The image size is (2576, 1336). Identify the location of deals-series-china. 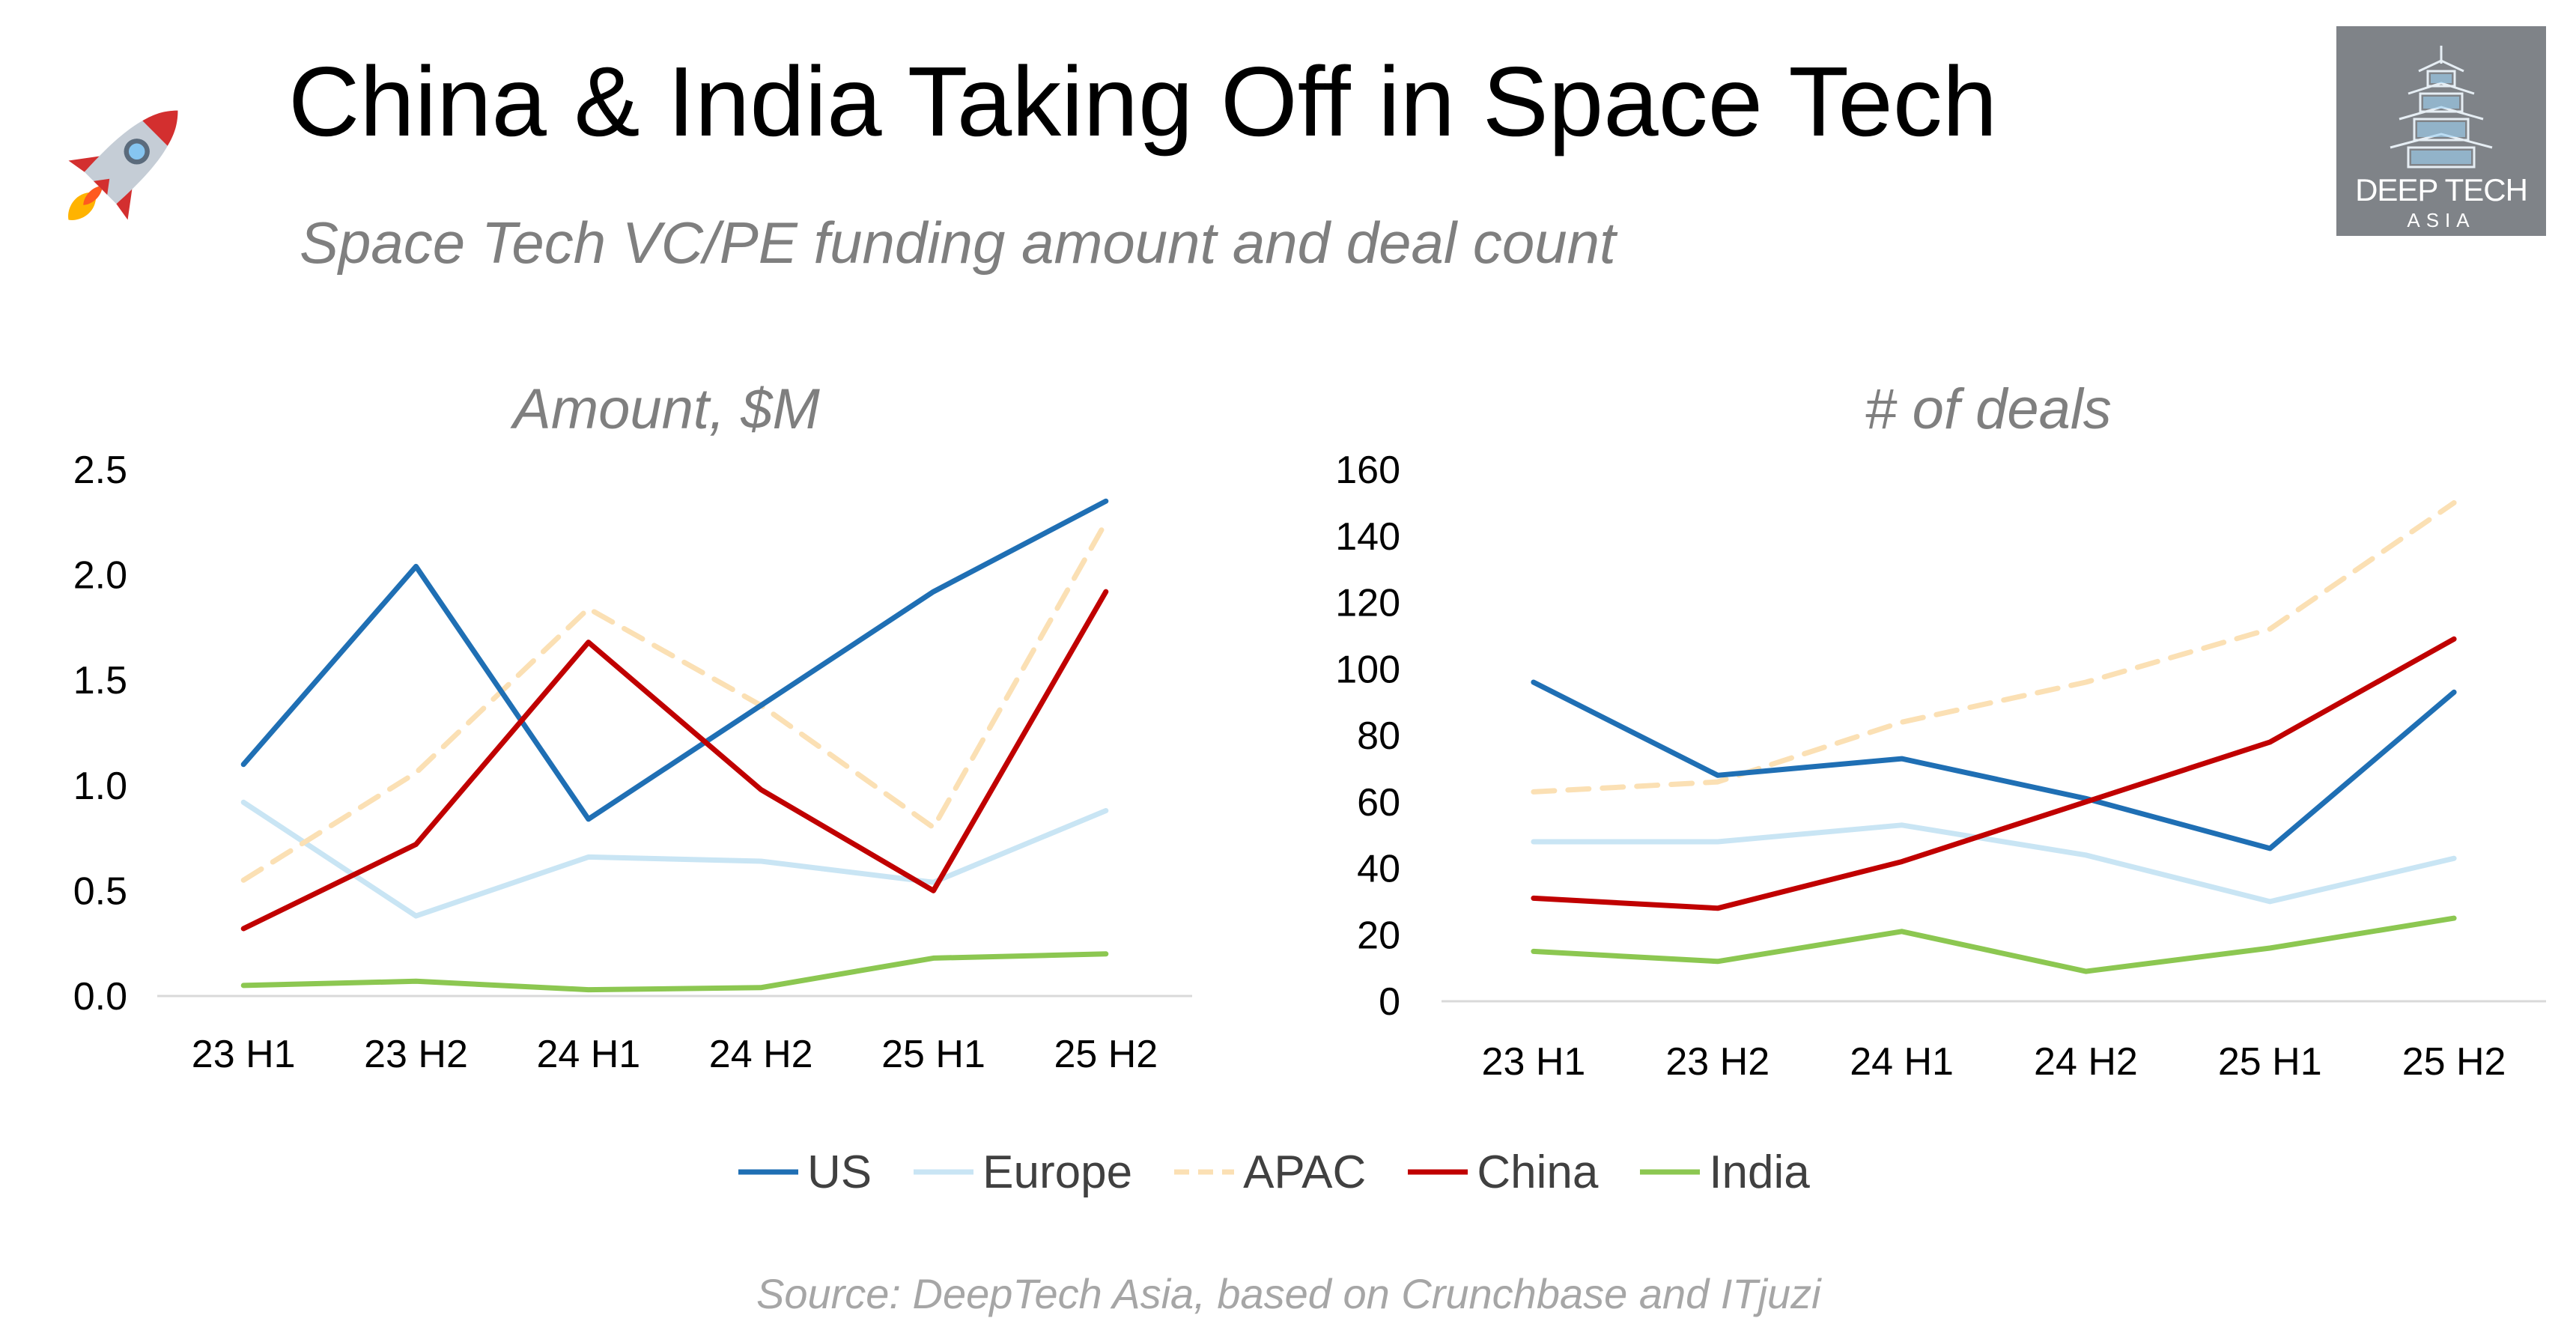
(1994, 773).